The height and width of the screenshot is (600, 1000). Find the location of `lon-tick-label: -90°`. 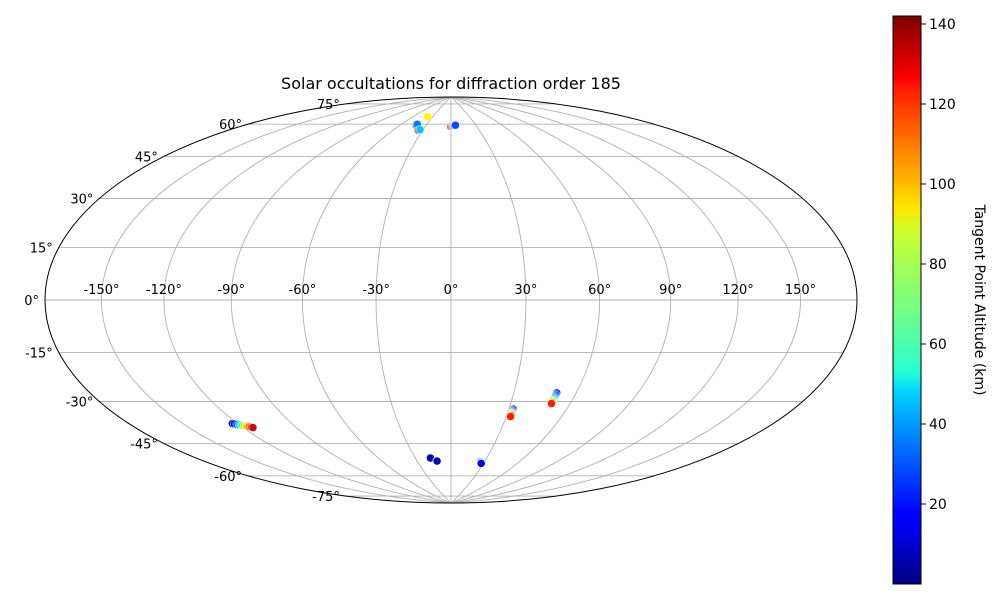

lon-tick-label: -90° is located at coordinates (231, 290).